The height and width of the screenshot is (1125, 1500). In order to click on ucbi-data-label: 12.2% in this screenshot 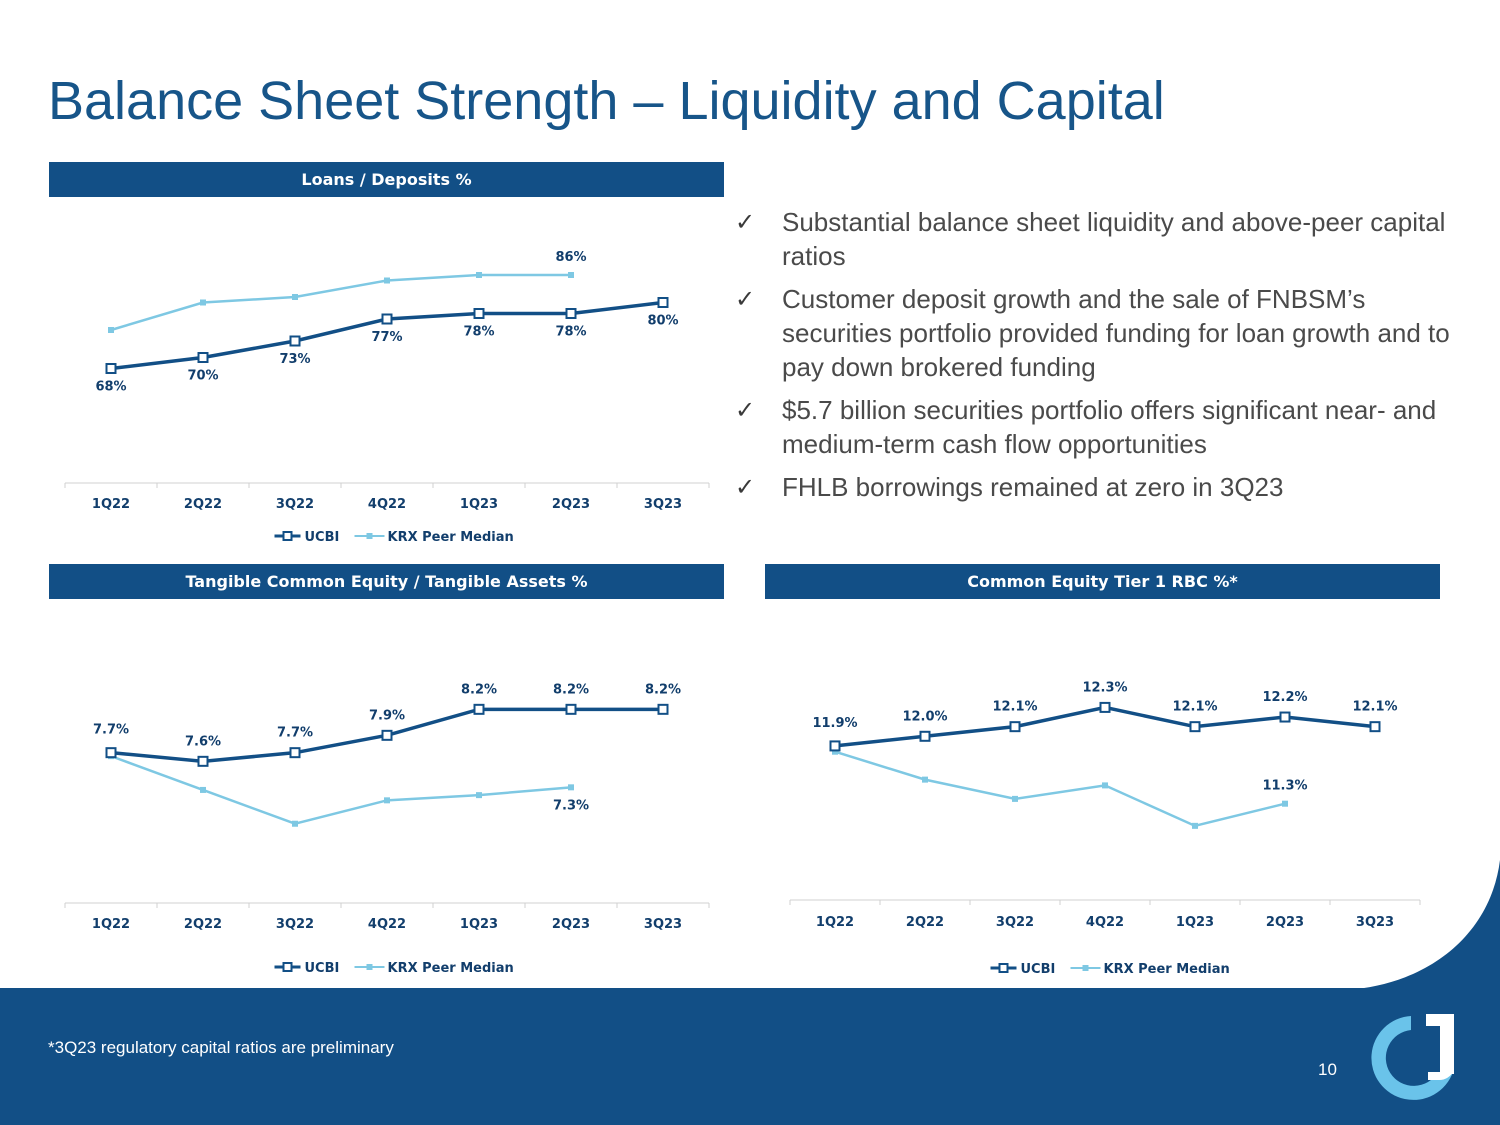, I will do `click(1284, 697)`.